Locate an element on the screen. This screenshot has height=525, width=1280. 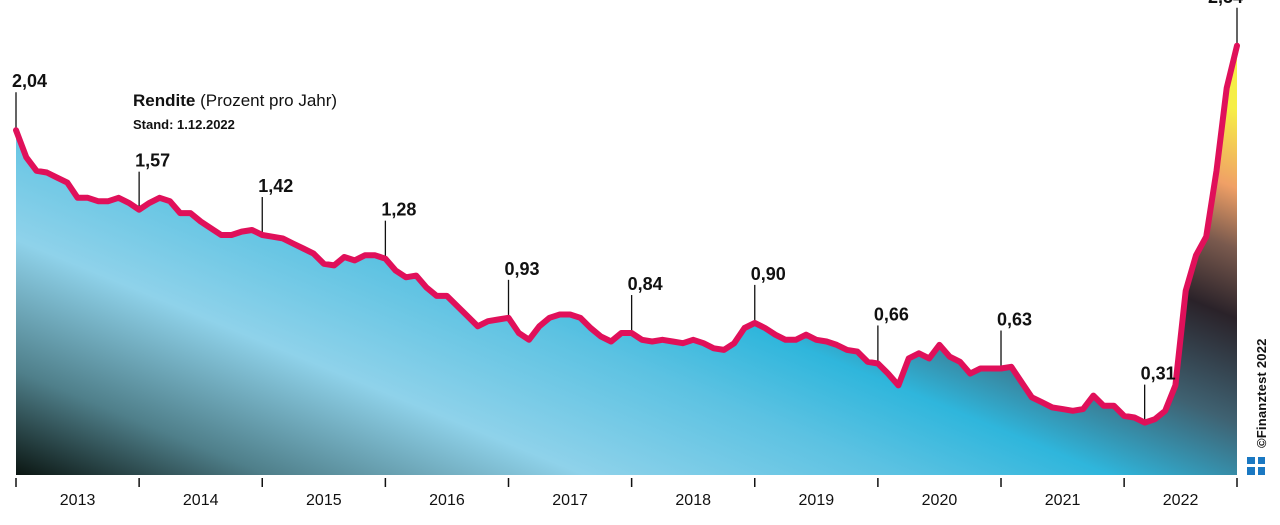
value-label: 1,57 is located at coordinates (152, 161).